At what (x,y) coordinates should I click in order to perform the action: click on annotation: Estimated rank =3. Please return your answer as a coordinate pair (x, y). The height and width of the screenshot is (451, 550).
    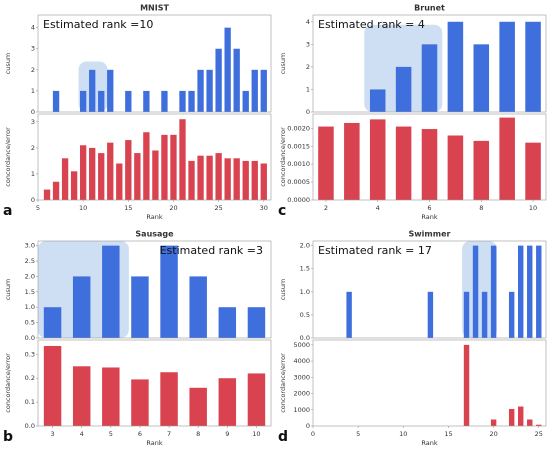
    Looking at the image, I should click on (211, 250).